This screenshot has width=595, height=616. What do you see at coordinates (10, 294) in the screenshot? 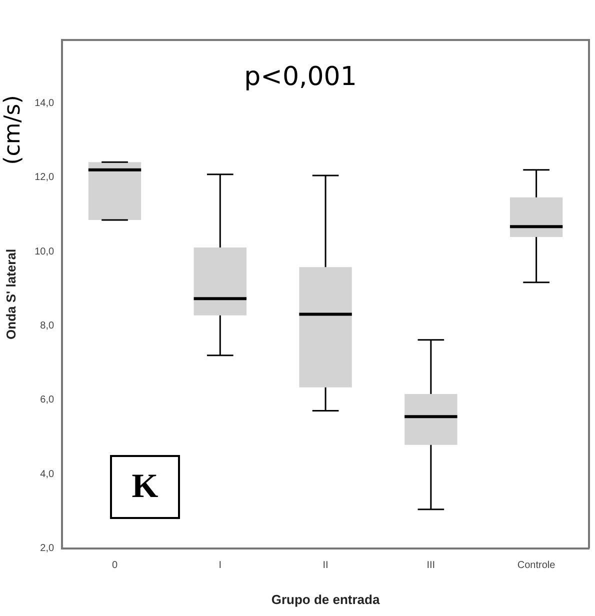
I see `y-axis-title: Onda S' lateral` at bounding box center [10, 294].